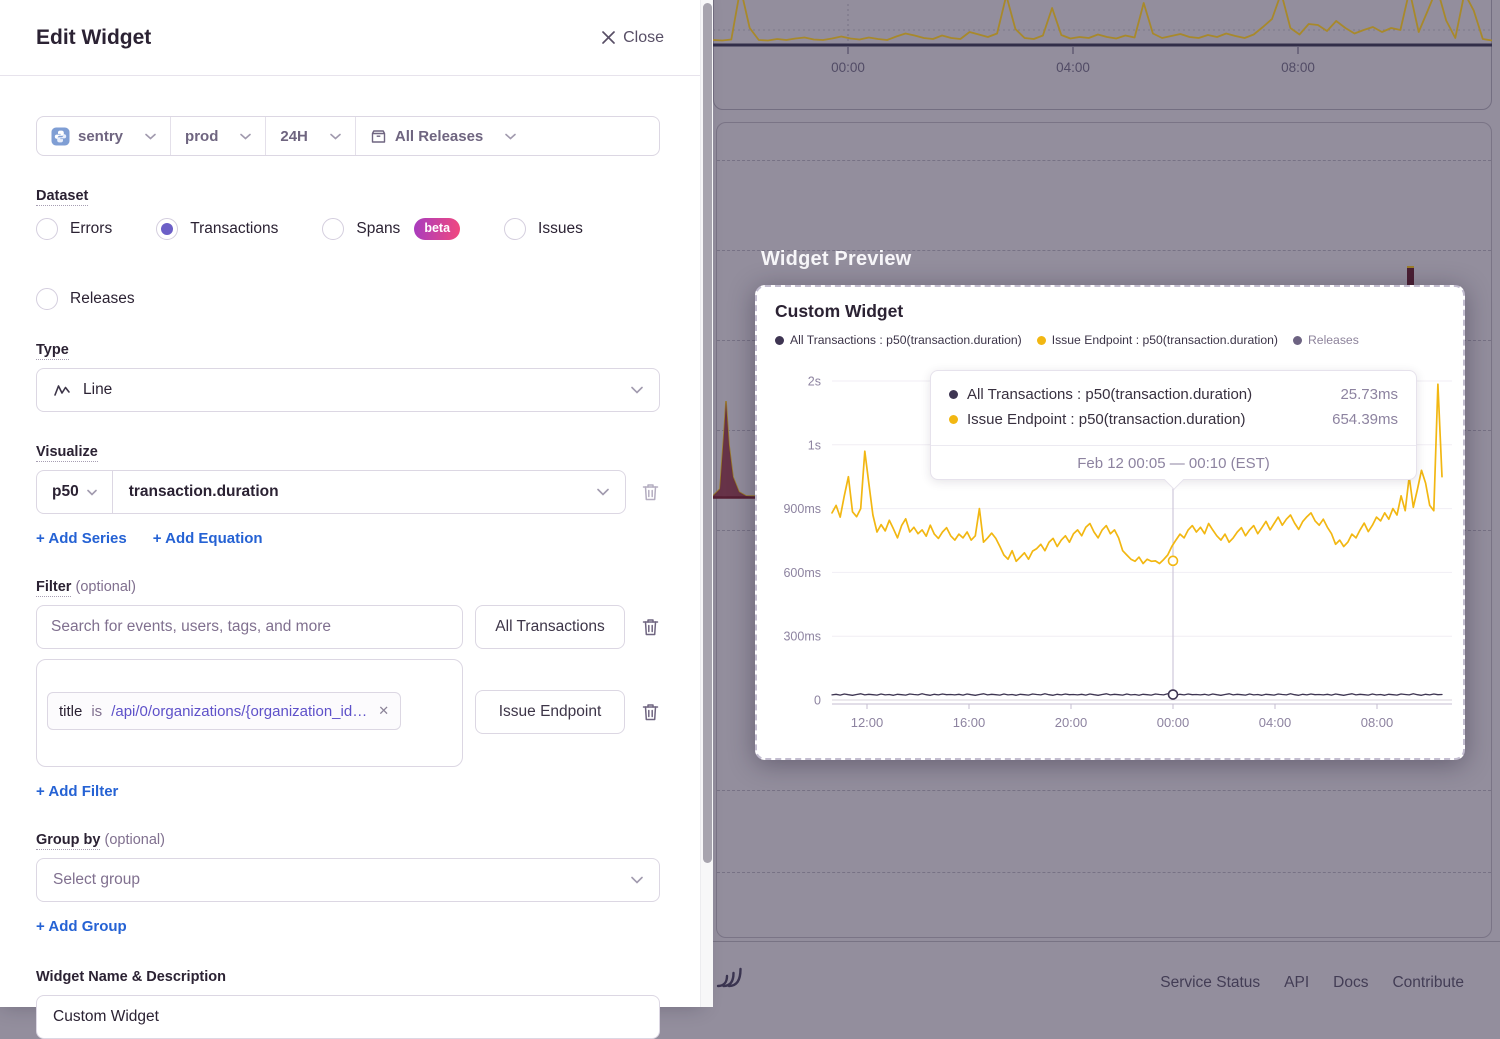 The image size is (1500, 1039). What do you see at coordinates (350, 840) in the screenshot?
I see `group-by-label: Group by (optional)` at bounding box center [350, 840].